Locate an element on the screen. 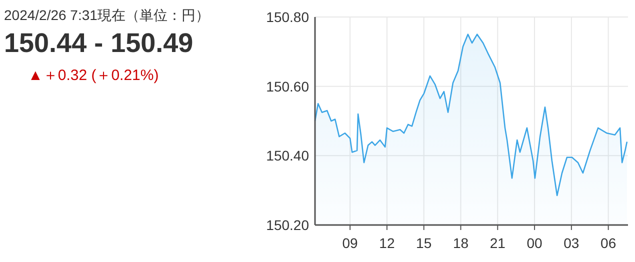 The width and height of the screenshot is (635, 262). x-tick-label: 03 is located at coordinates (572, 243).